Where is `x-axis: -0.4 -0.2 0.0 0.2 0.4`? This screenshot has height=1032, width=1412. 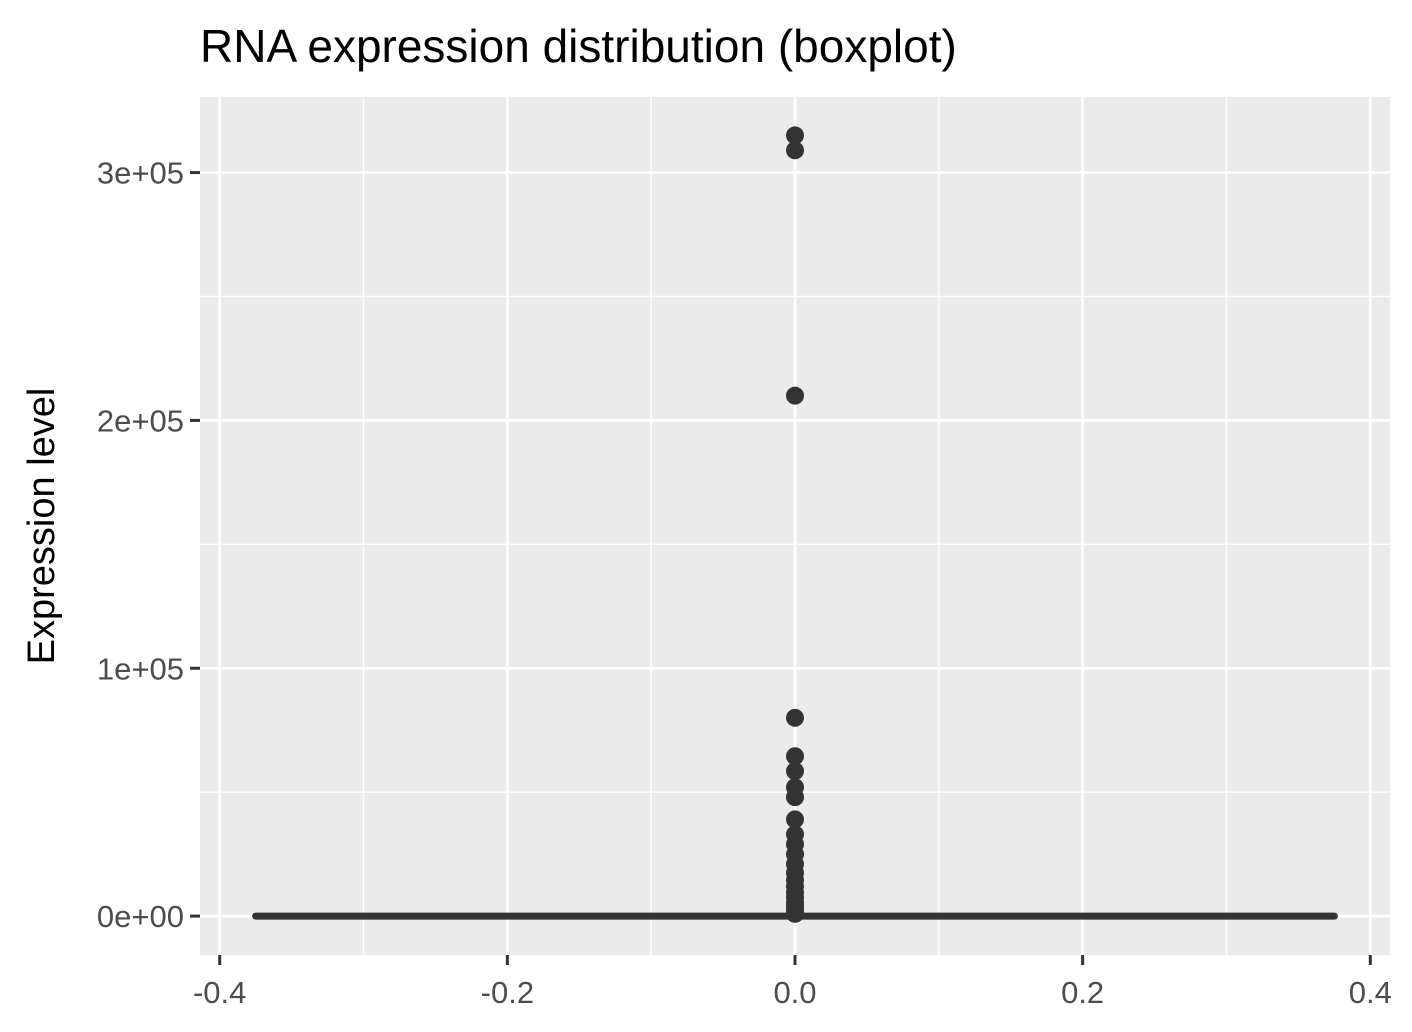 x-axis: -0.4 -0.2 0.0 0.2 0.4 is located at coordinates (792, 982).